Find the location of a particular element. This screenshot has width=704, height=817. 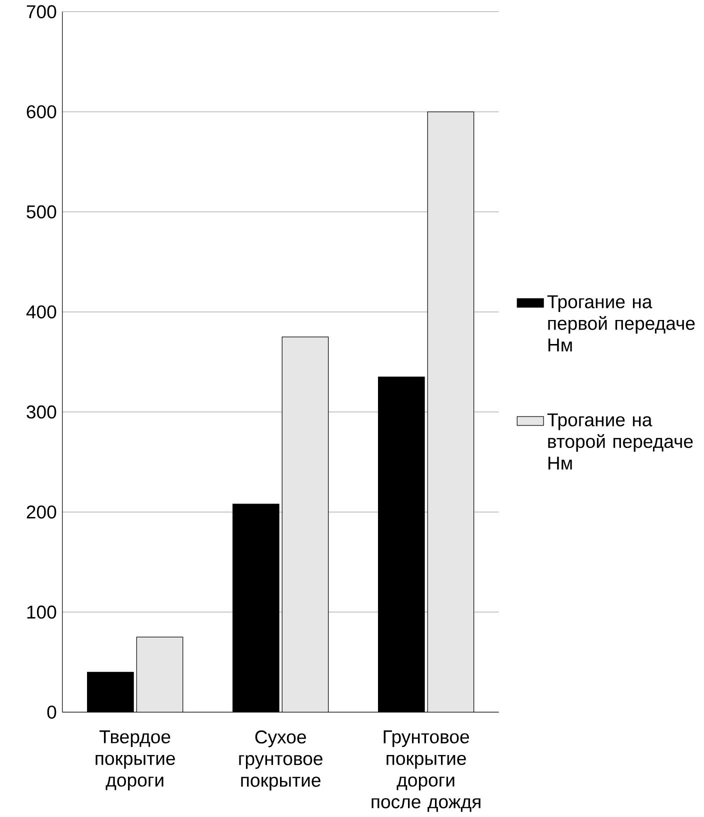

y-tick-label: 0 is located at coordinates (51, 712).